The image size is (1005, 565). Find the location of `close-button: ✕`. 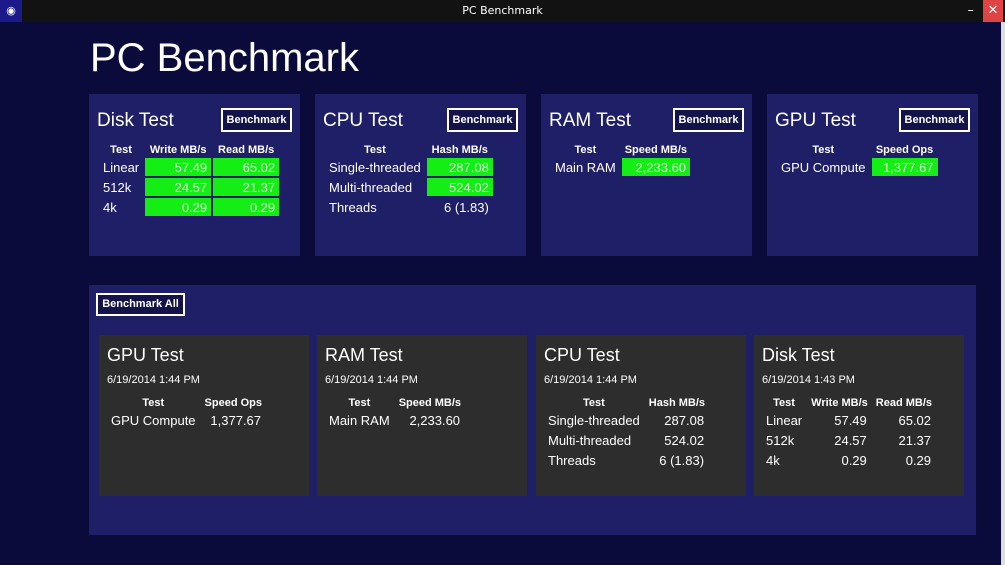

close-button: ✕ is located at coordinates (993, 11).